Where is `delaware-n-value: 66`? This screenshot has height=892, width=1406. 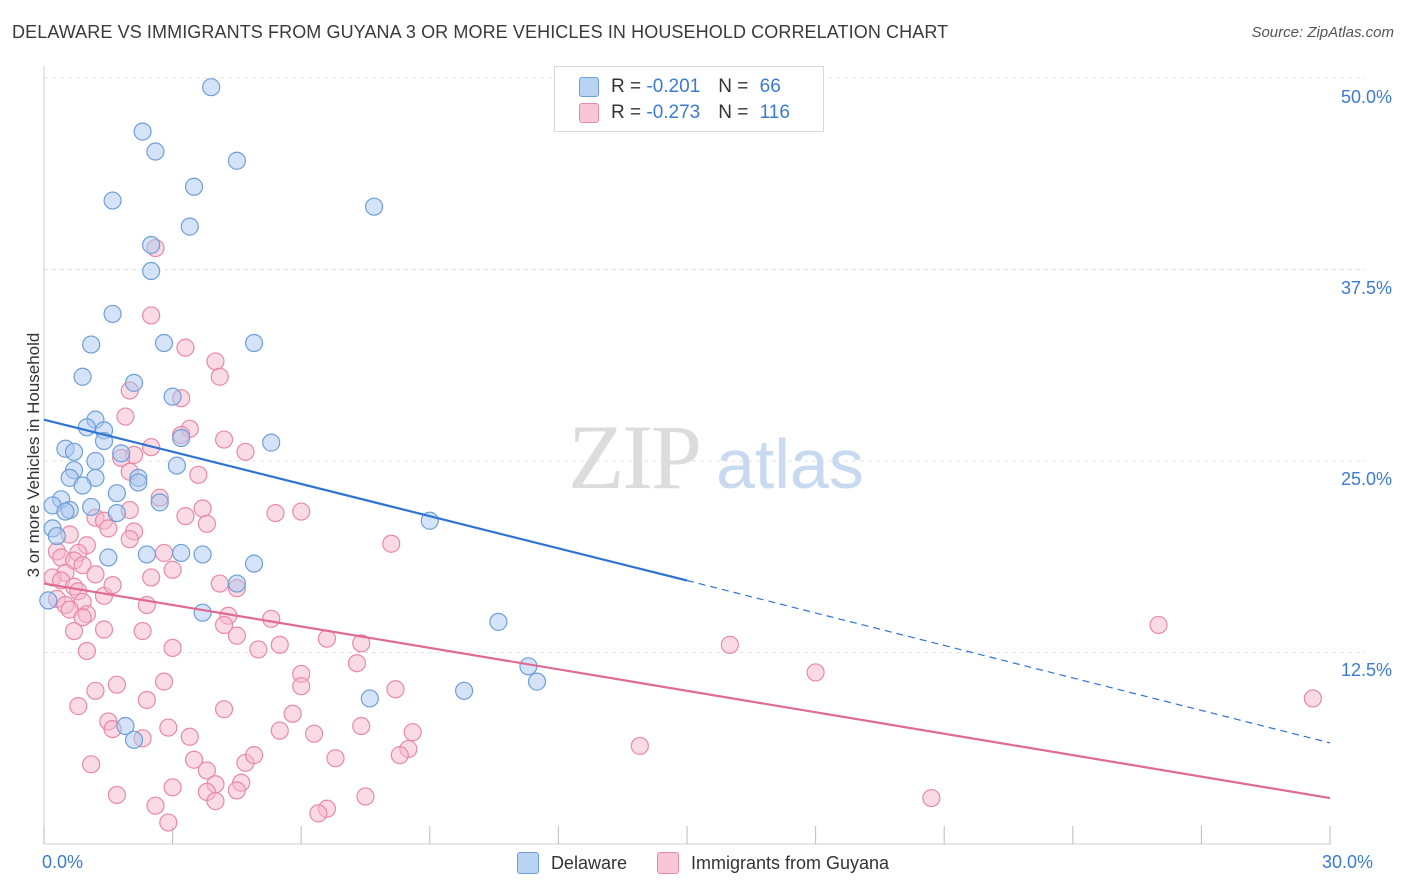 delaware-n-value: 66 is located at coordinates (770, 86).